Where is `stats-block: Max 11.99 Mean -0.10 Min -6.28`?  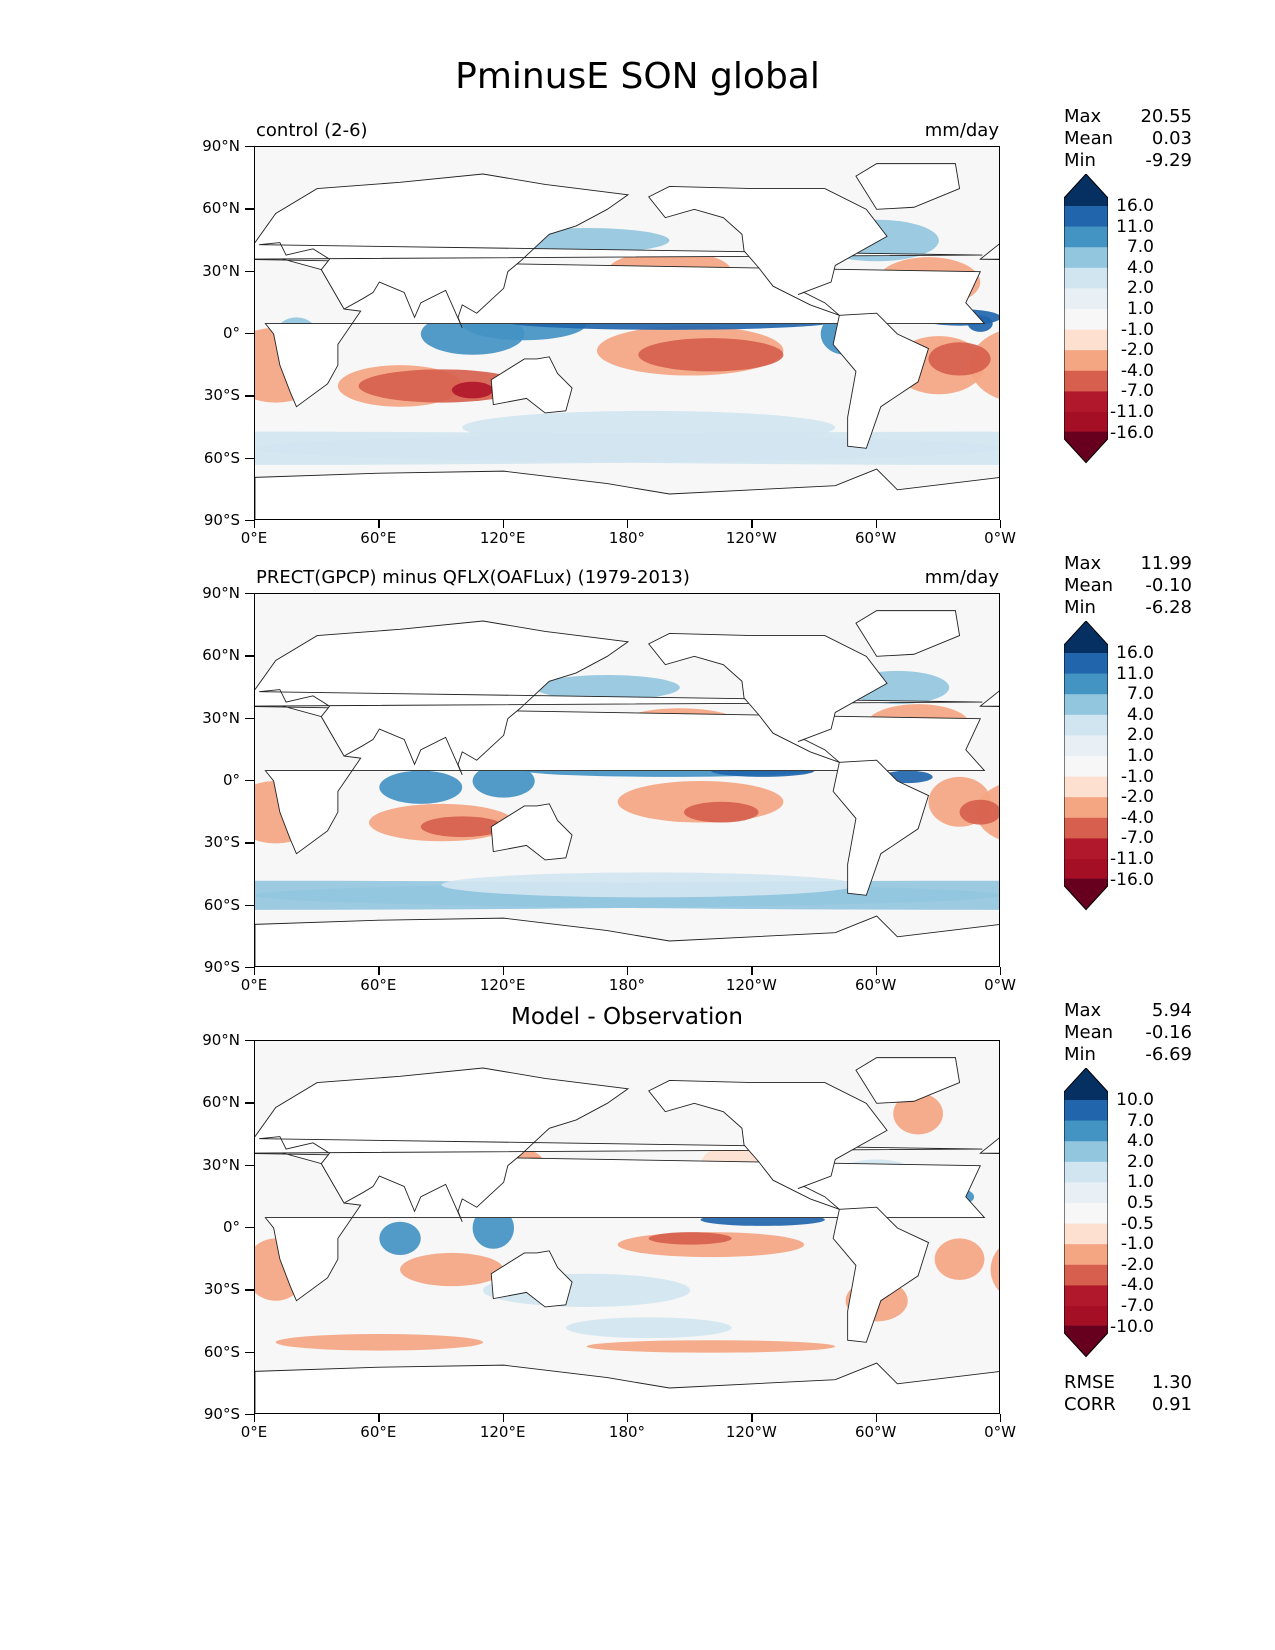 stats-block: Max 11.99 Mean -0.10 Min -6.28 is located at coordinates (1128, 586).